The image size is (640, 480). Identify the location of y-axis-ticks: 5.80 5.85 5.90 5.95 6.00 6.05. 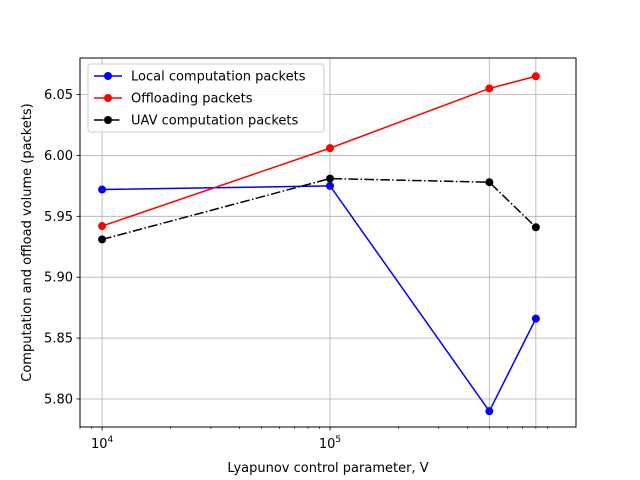
(62, 247).